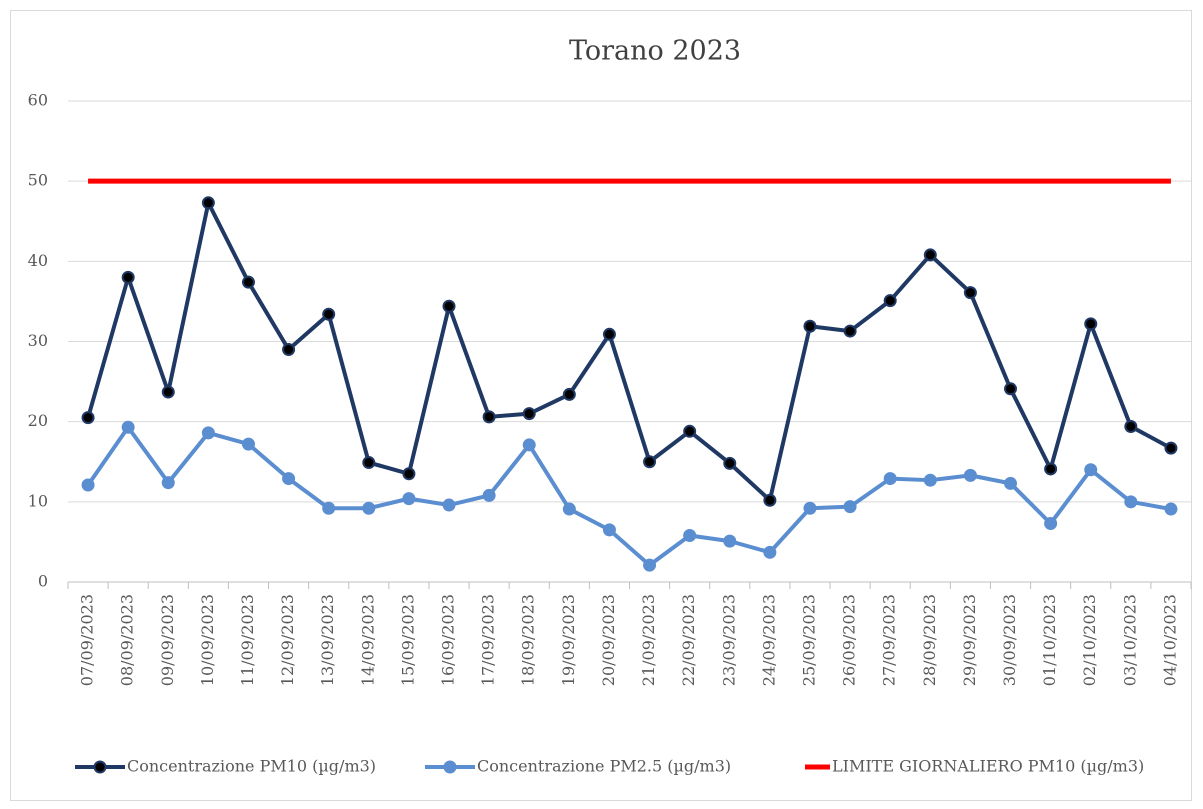 The height and width of the screenshot is (809, 1203). I want to click on chart-title: Torano 2023, so click(655, 51).